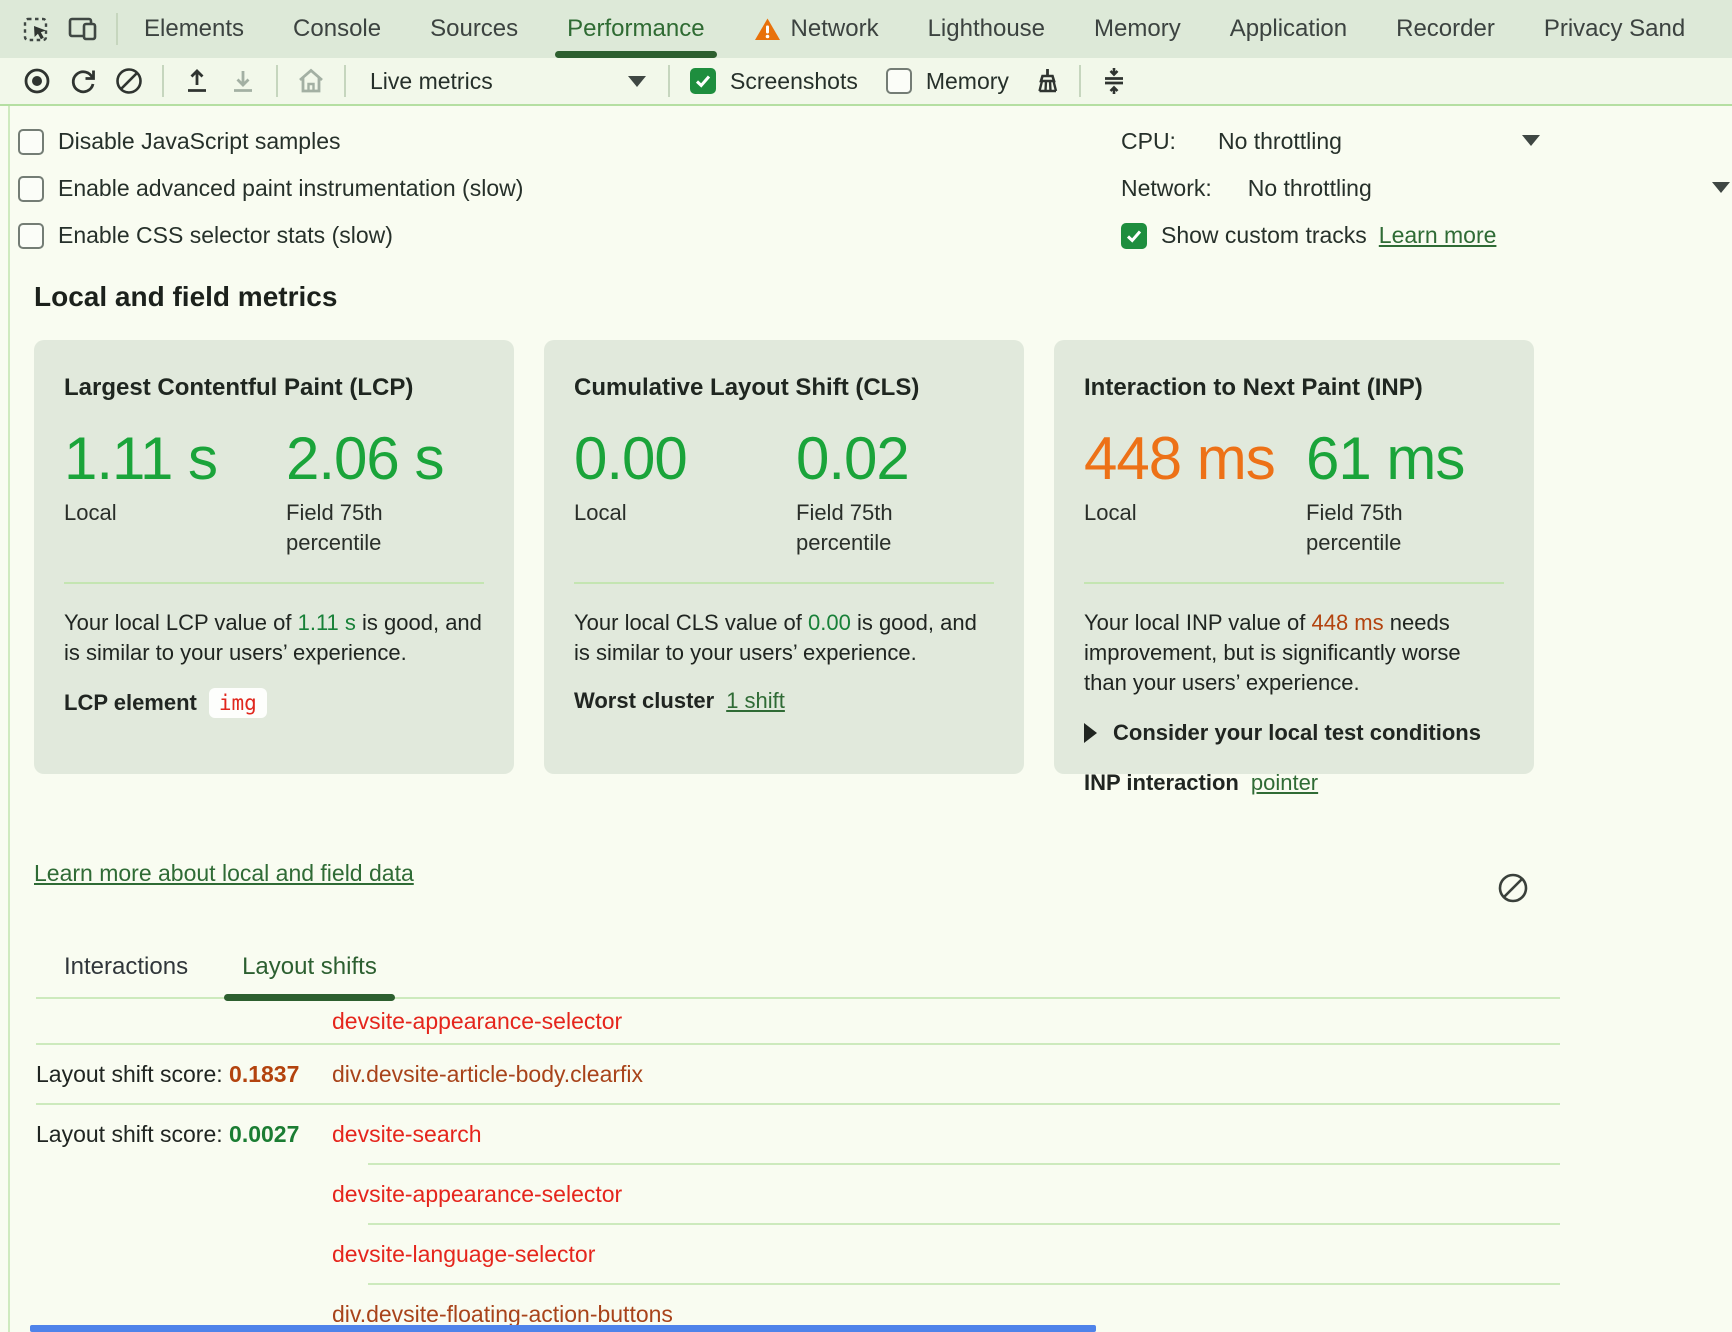  I want to click on local-conditions-disclosure: Consider your local test conditions, so click(1294, 733).